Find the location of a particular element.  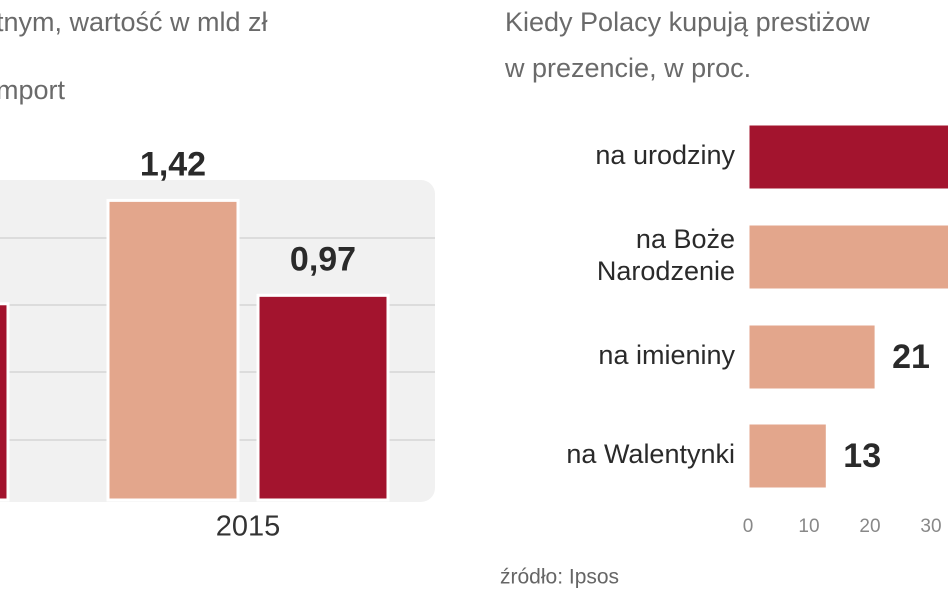

x-tick-label: 10 is located at coordinates (808, 526).